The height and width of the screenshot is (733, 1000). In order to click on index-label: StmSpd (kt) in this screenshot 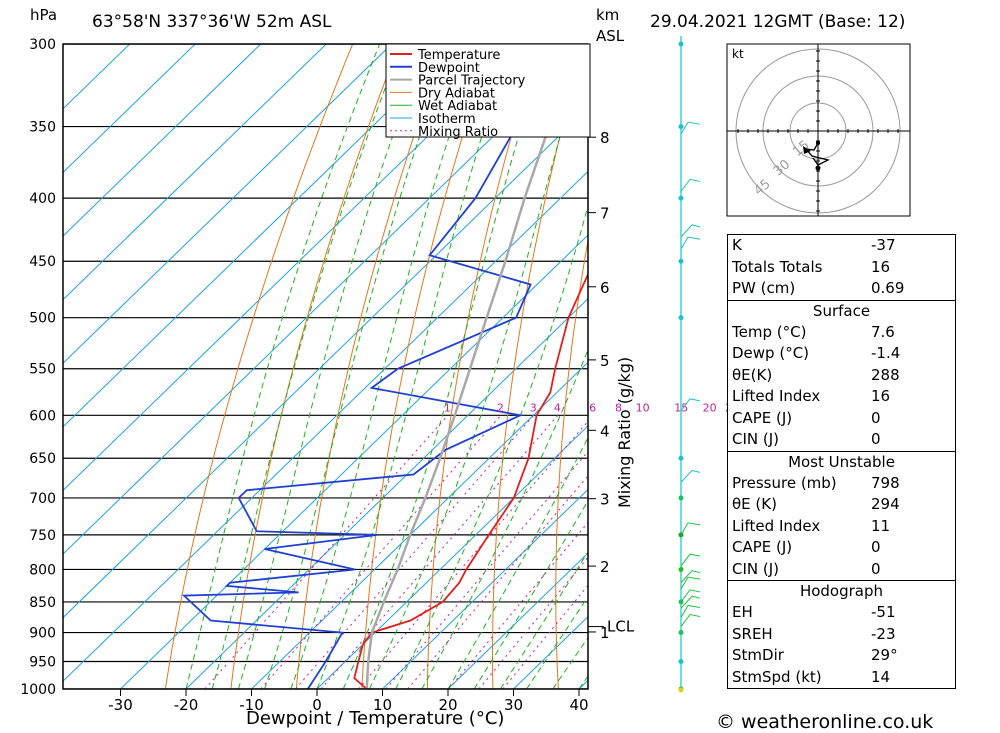, I will do `click(777, 676)`.